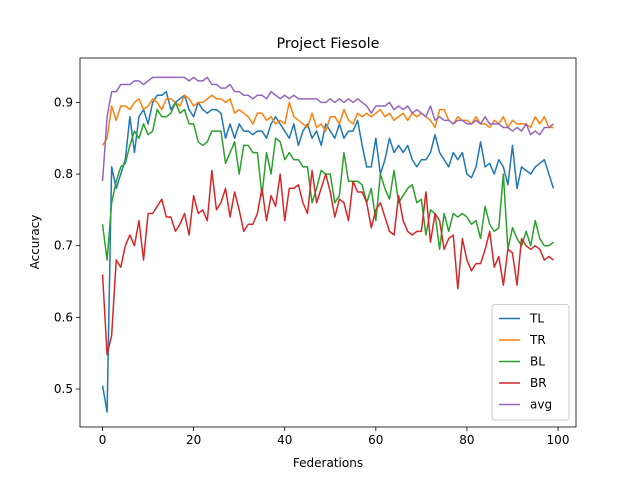 The width and height of the screenshot is (640, 480). What do you see at coordinates (375, 440) in the screenshot?
I see `x-tick-label: 60` at bounding box center [375, 440].